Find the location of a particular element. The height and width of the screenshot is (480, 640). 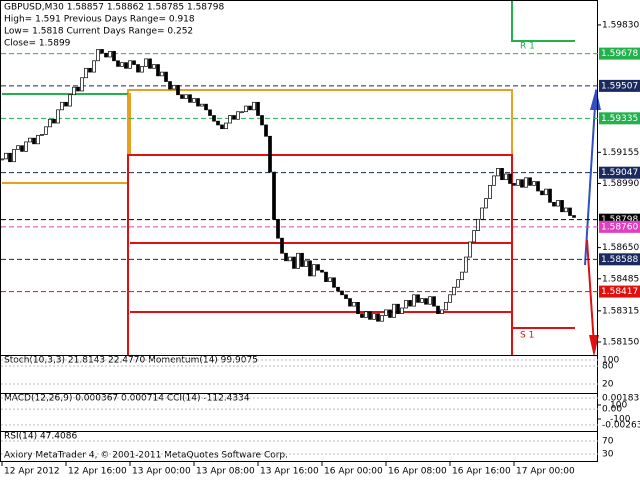

arrow is located at coordinates (590, 177).